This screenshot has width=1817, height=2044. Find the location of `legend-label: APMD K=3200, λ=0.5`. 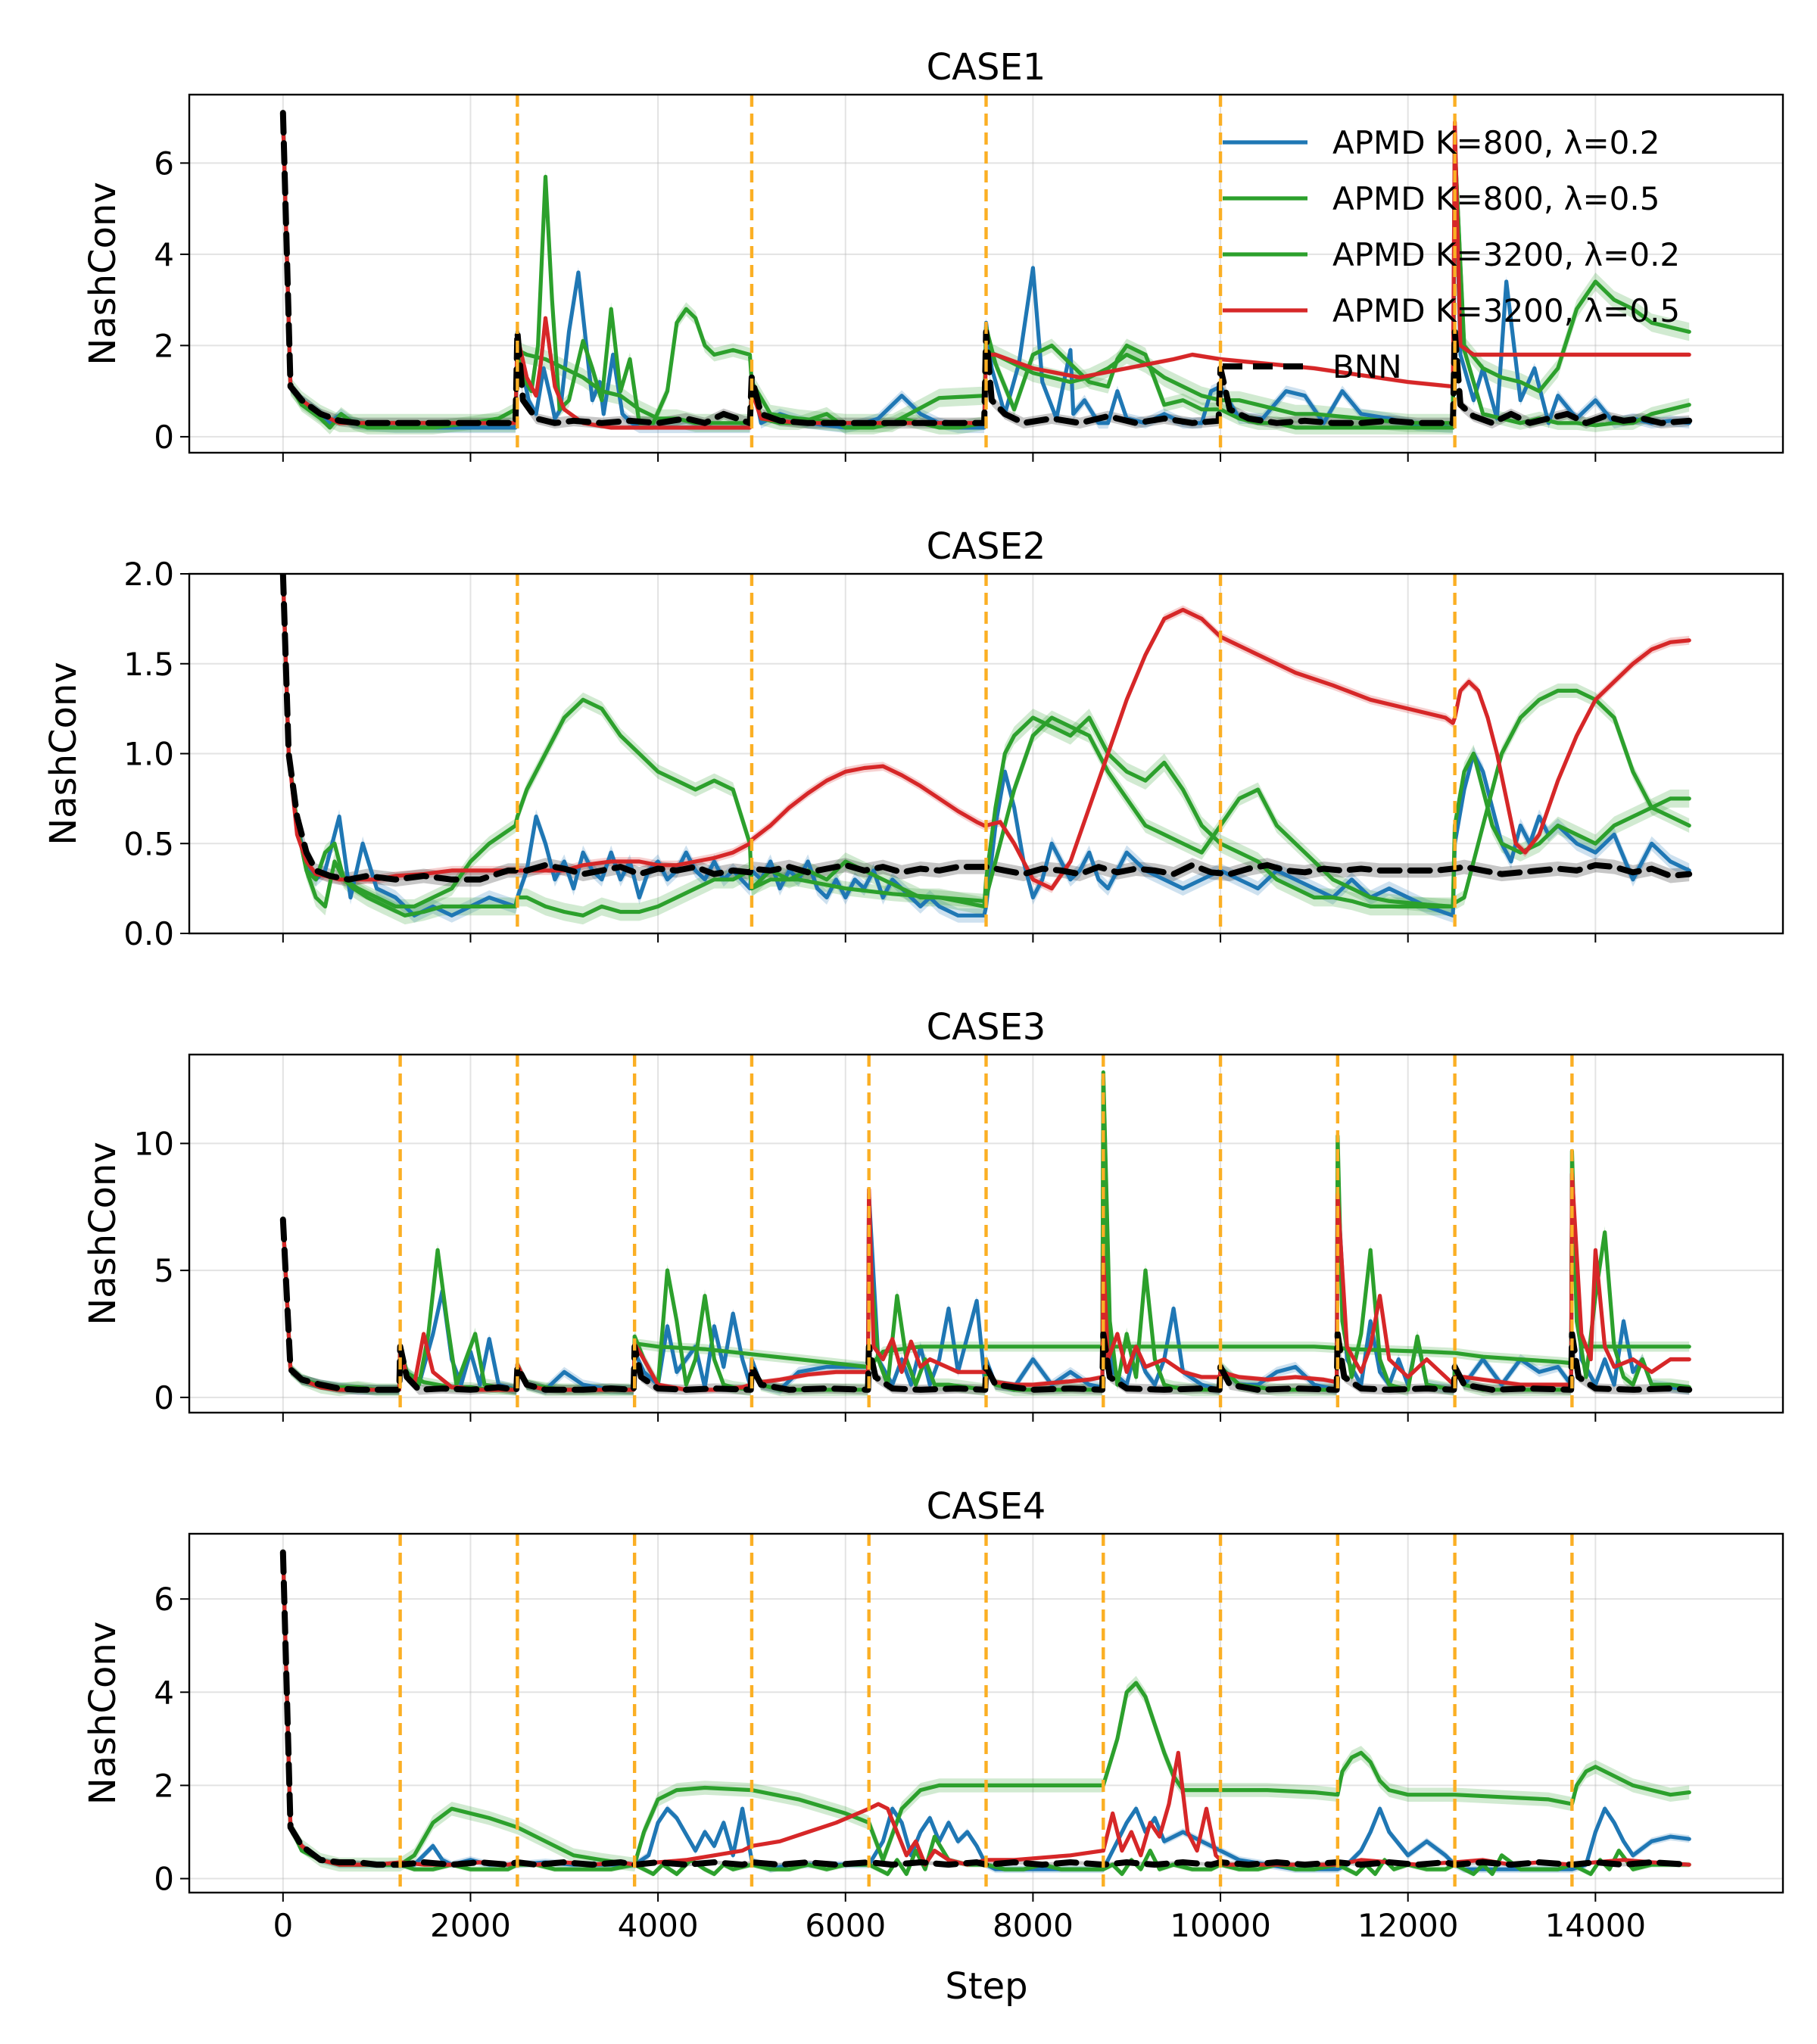

legend-label: APMD K=3200, λ=0.5 is located at coordinates (1506, 310).